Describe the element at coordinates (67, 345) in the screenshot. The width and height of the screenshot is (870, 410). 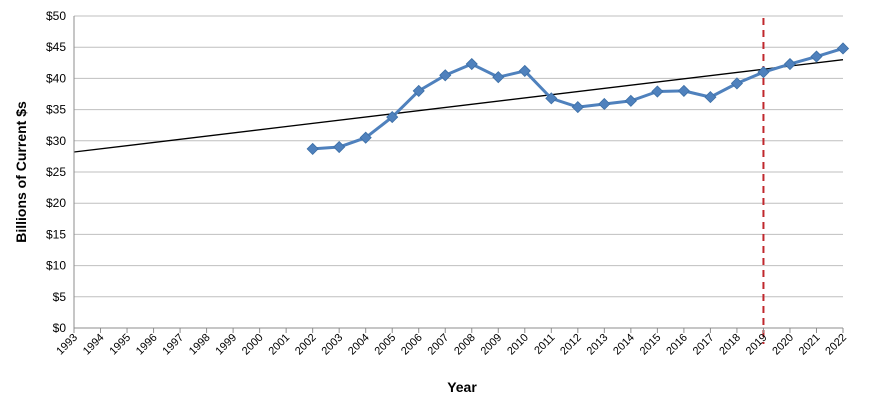
I see `x-tick-label: 1993` at that location.